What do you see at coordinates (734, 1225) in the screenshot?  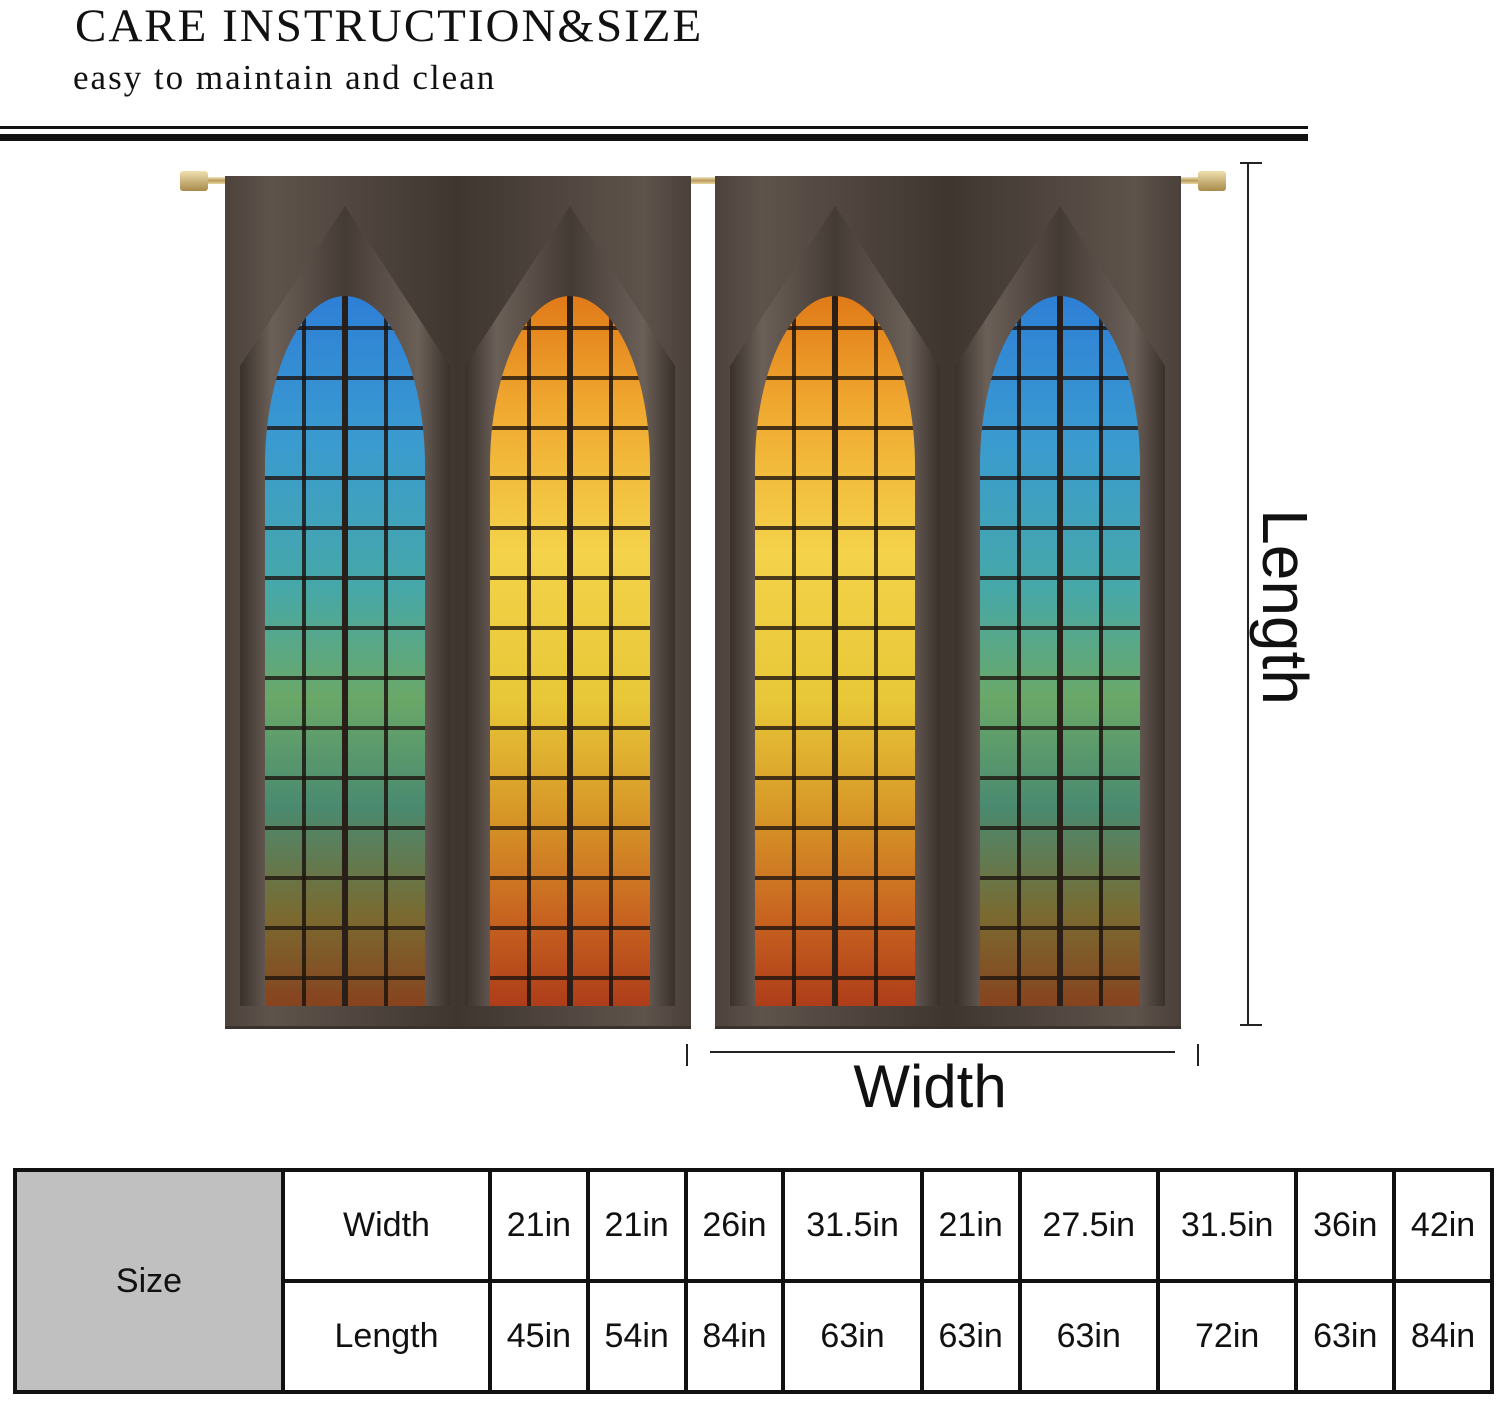 I see `width-cell: 26in` at bounding box center [734, 1225].